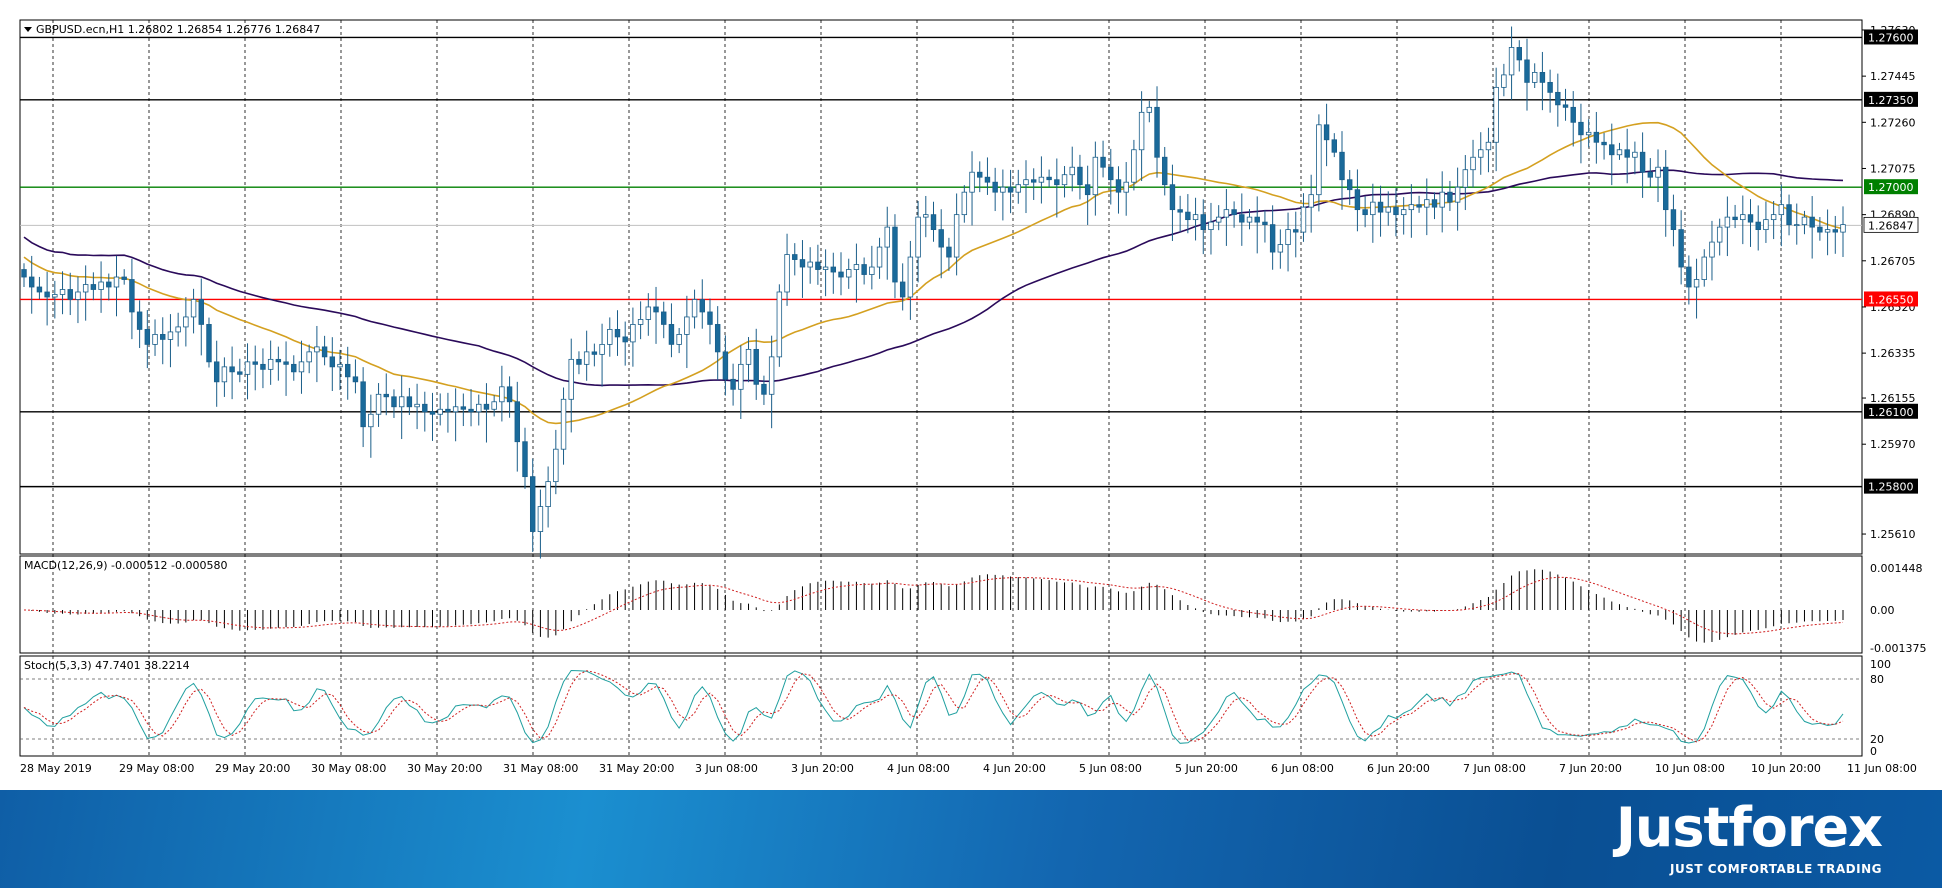 Image resolution: width=1942 pixels, height=888 pixels. I want to click on stoch-tick-label: 0, so click(1873, 751).